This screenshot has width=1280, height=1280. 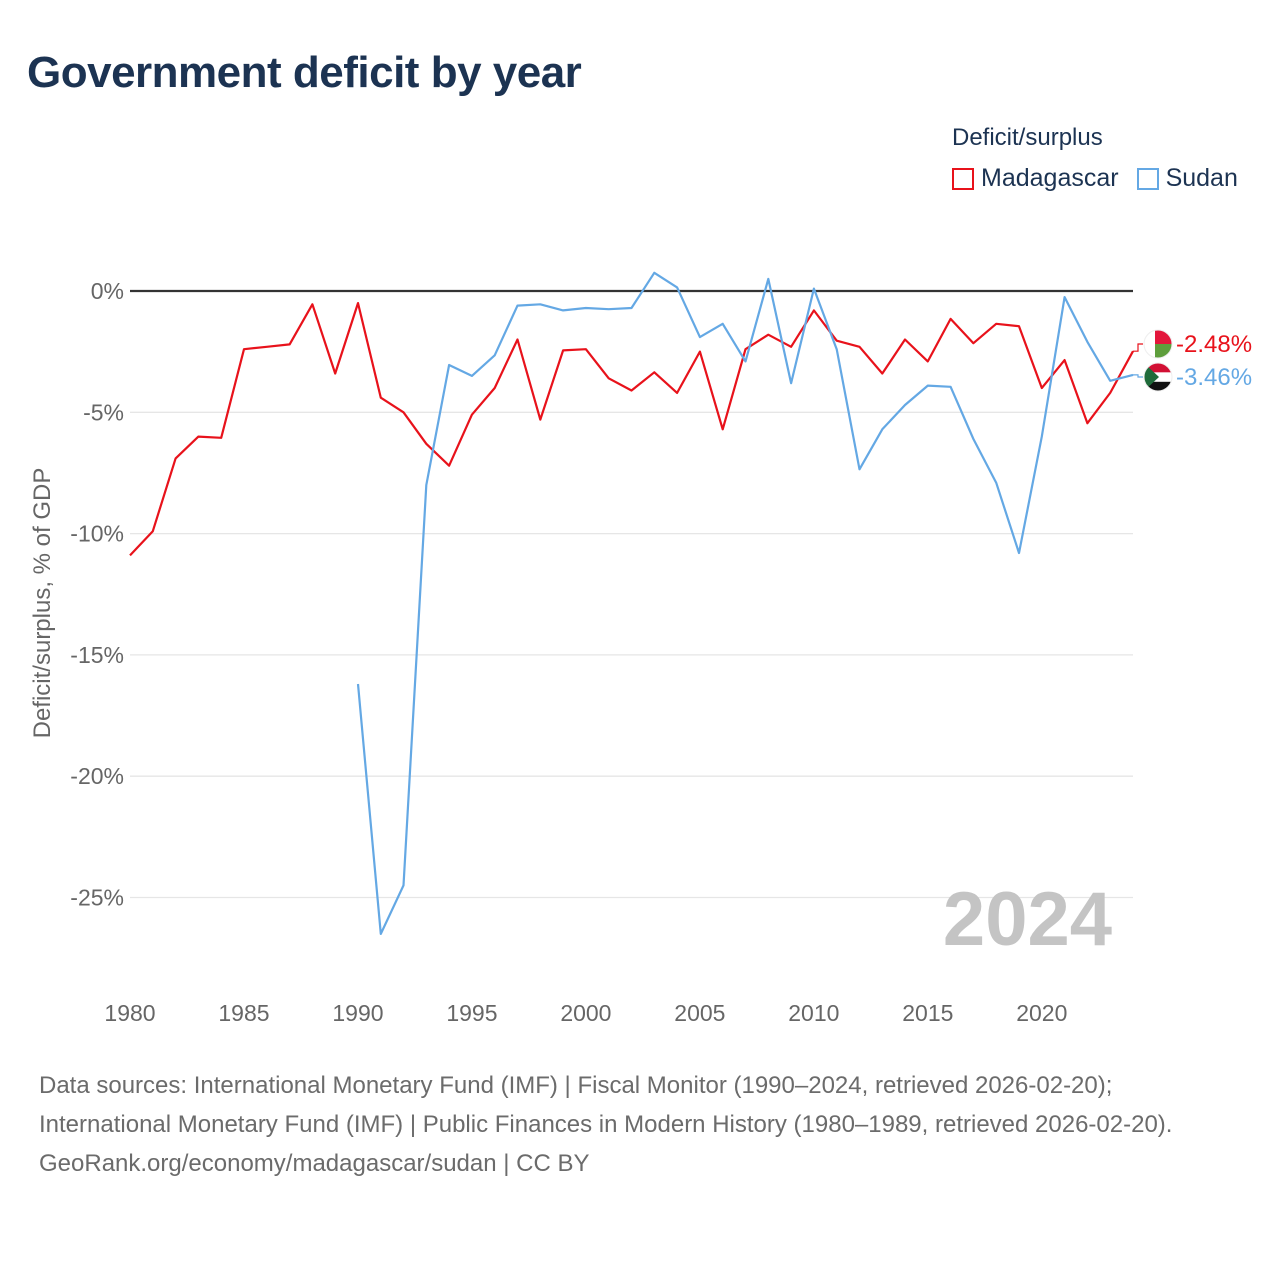 I want to click on chart-title: Government deficit by year, so click(x=304, y=72).